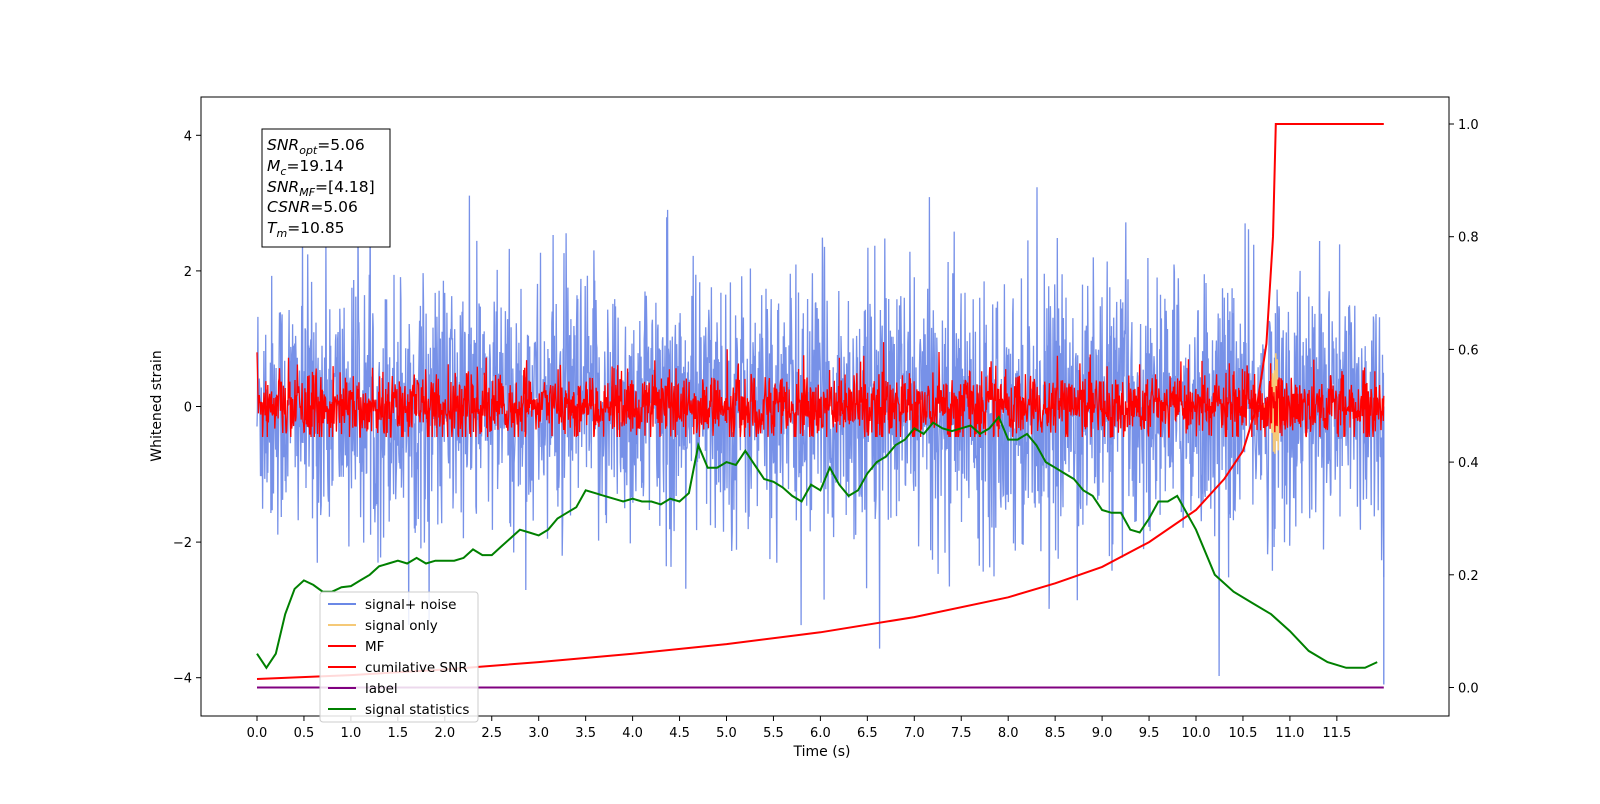  What do you see at coordinates (961, 733) in the screenshot?
I see `x-tick-label: 7.5` at bounding box center [961, 733].